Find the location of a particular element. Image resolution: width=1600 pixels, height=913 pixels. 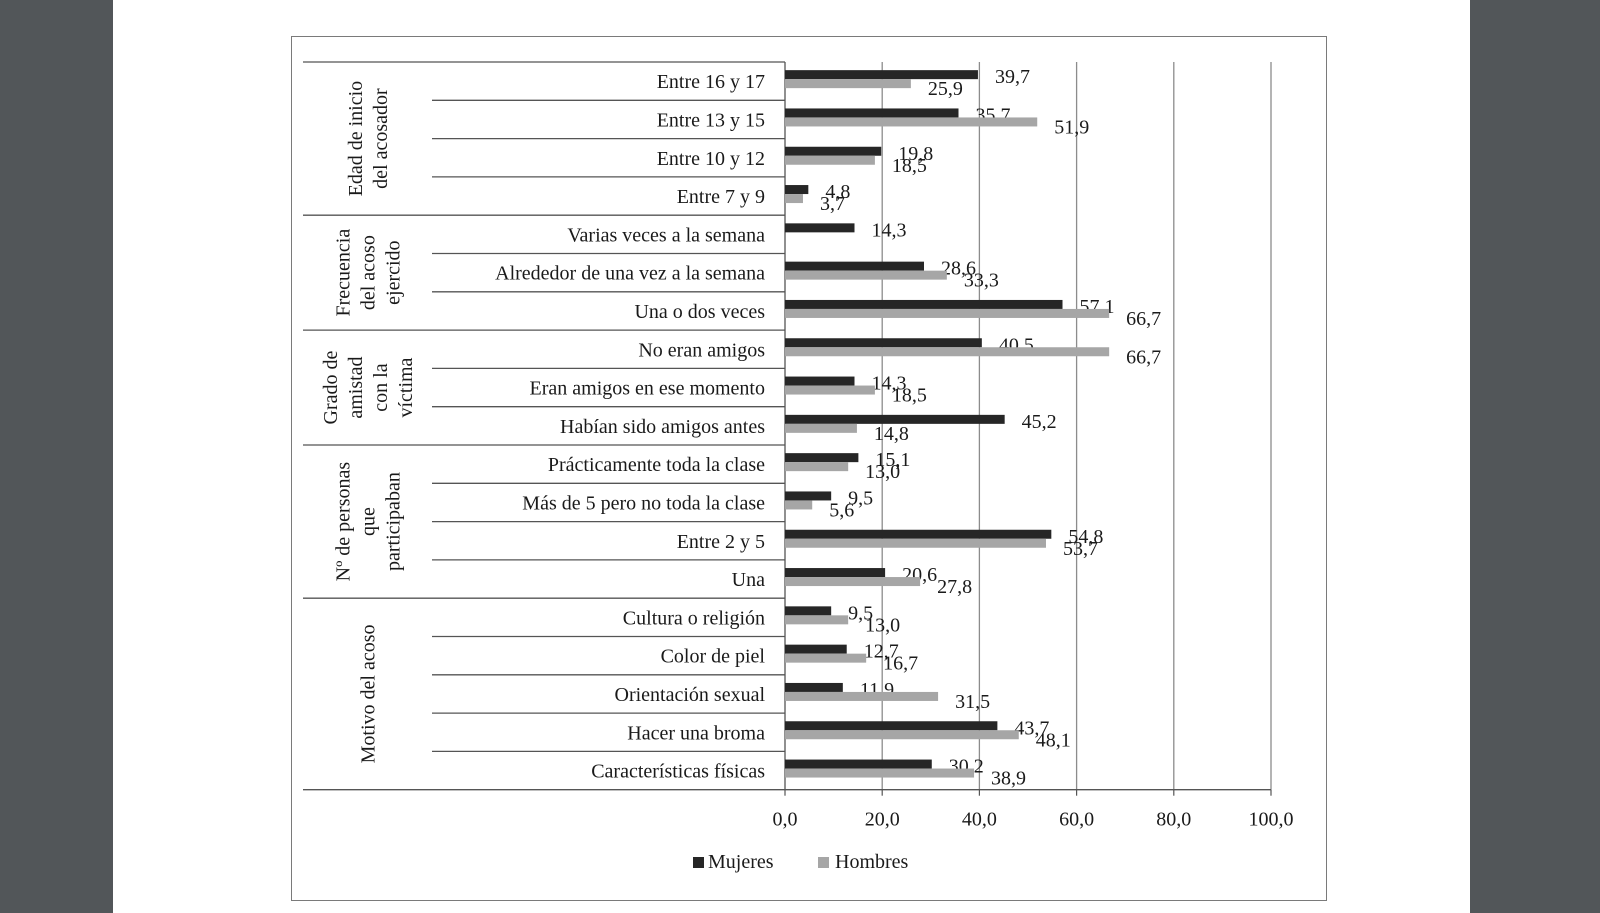

category-label: Habían sido amigos antes is located at coordinates (662, 427).